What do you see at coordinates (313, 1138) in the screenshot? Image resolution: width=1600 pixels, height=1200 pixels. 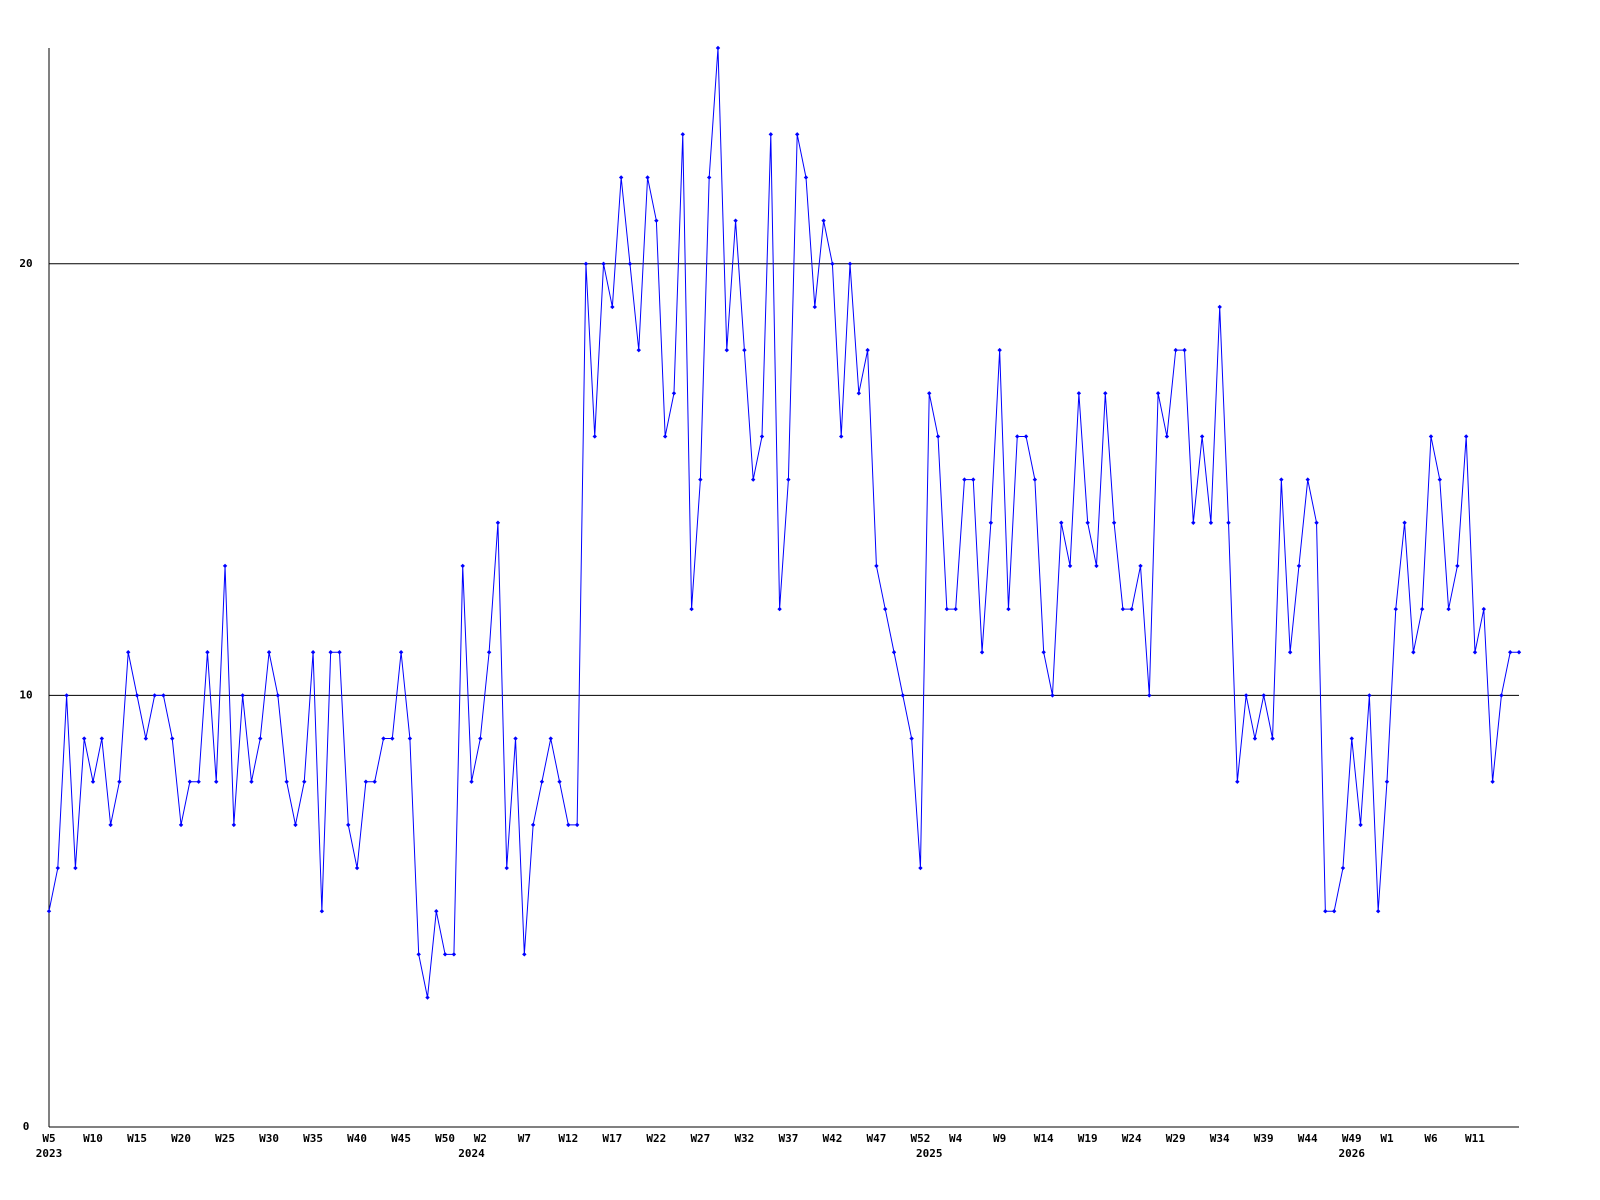 I see `x-tick-label: W35` at bounding box center [313, 1138].